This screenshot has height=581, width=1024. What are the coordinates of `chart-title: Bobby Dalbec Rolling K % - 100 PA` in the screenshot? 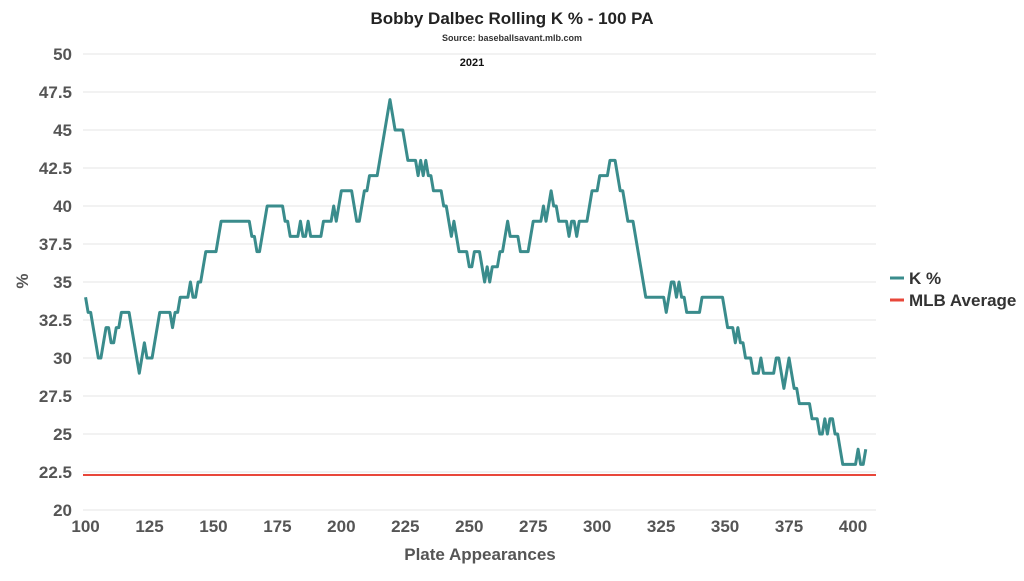 It's located at (511, 18).